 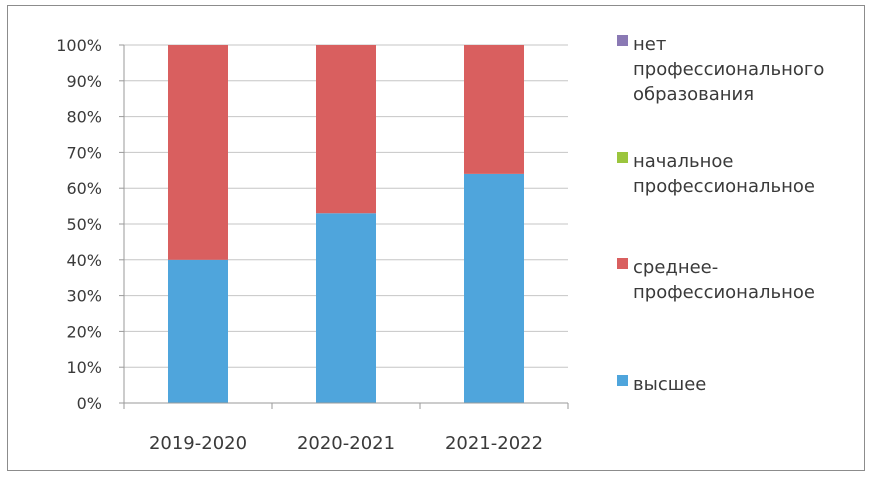 I want to click on x-axis: 2019-2020 2020-2021 2021-2022, so click(x=346, y=428).